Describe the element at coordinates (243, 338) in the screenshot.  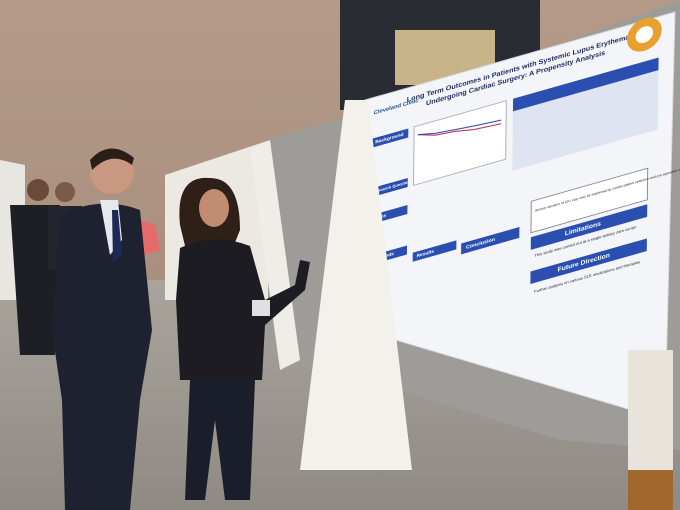
I see `presenter` at that location.